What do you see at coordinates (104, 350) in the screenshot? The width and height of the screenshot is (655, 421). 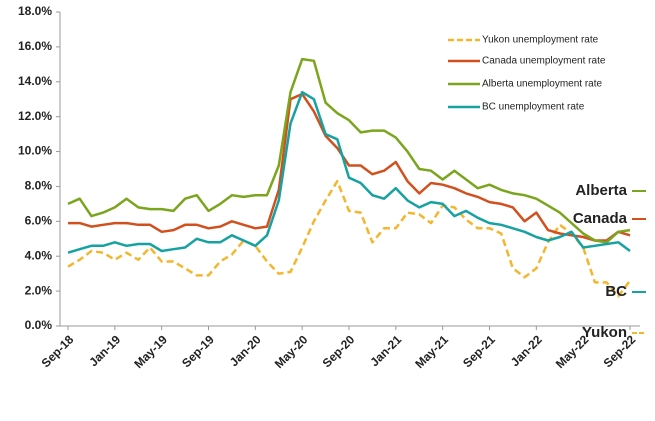 I see `x-tick-label: Jan-19` at bounding box center [104, 350].